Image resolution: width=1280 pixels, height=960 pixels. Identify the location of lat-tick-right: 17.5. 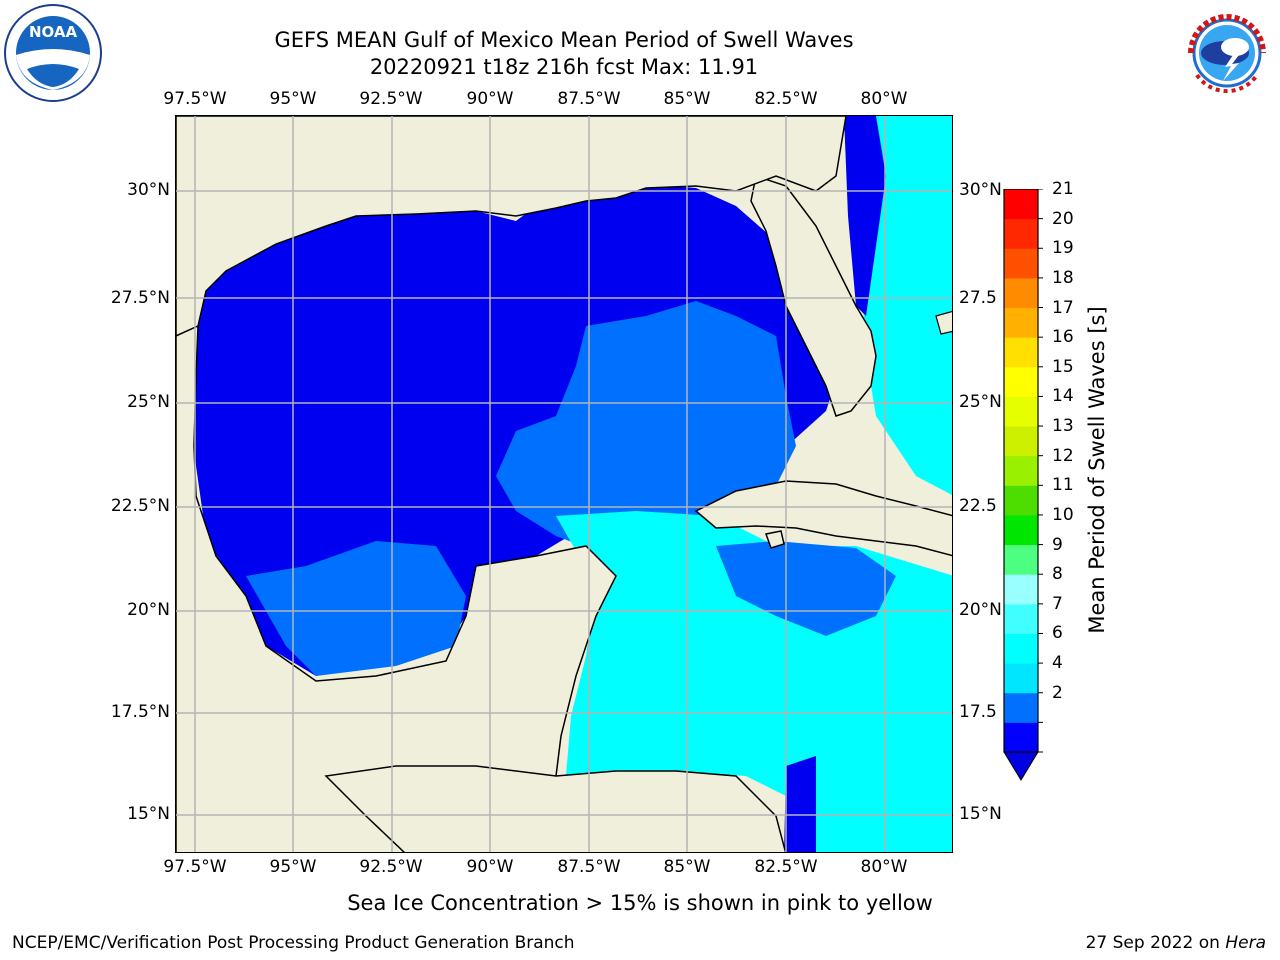
(978, 712).